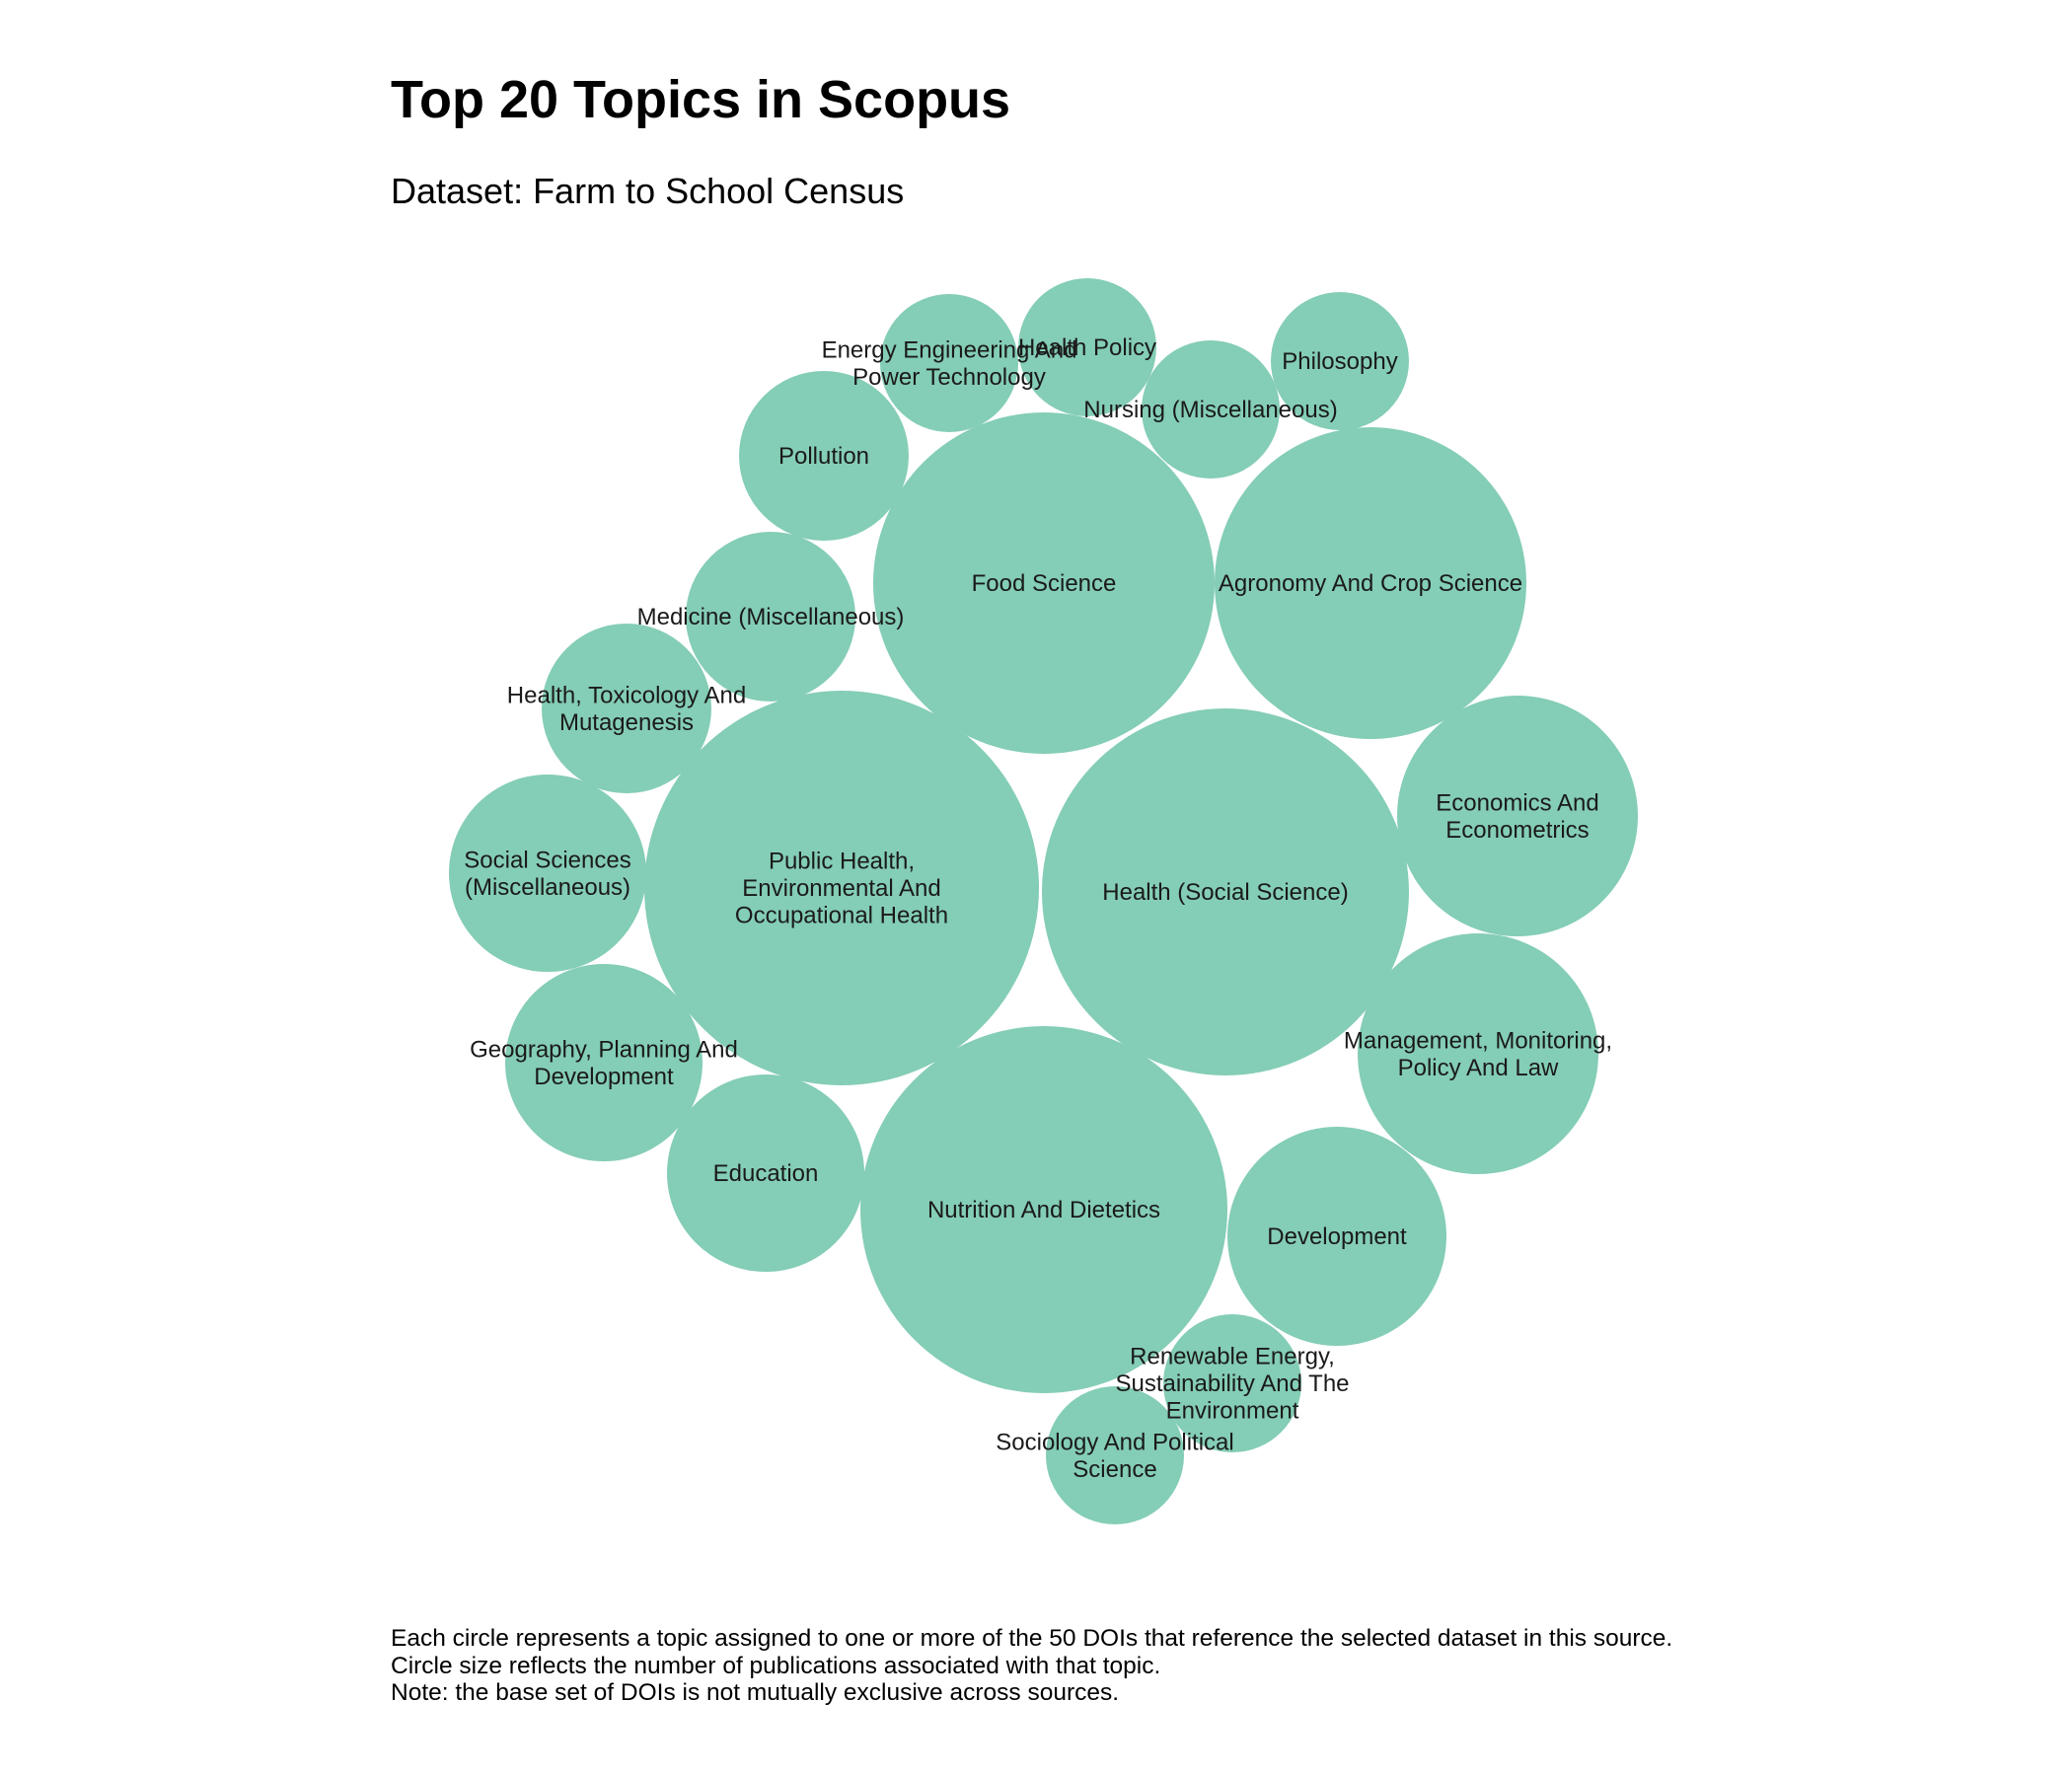  I want to click on bubble-nursing-miscellaneous, so click(1211, 410).